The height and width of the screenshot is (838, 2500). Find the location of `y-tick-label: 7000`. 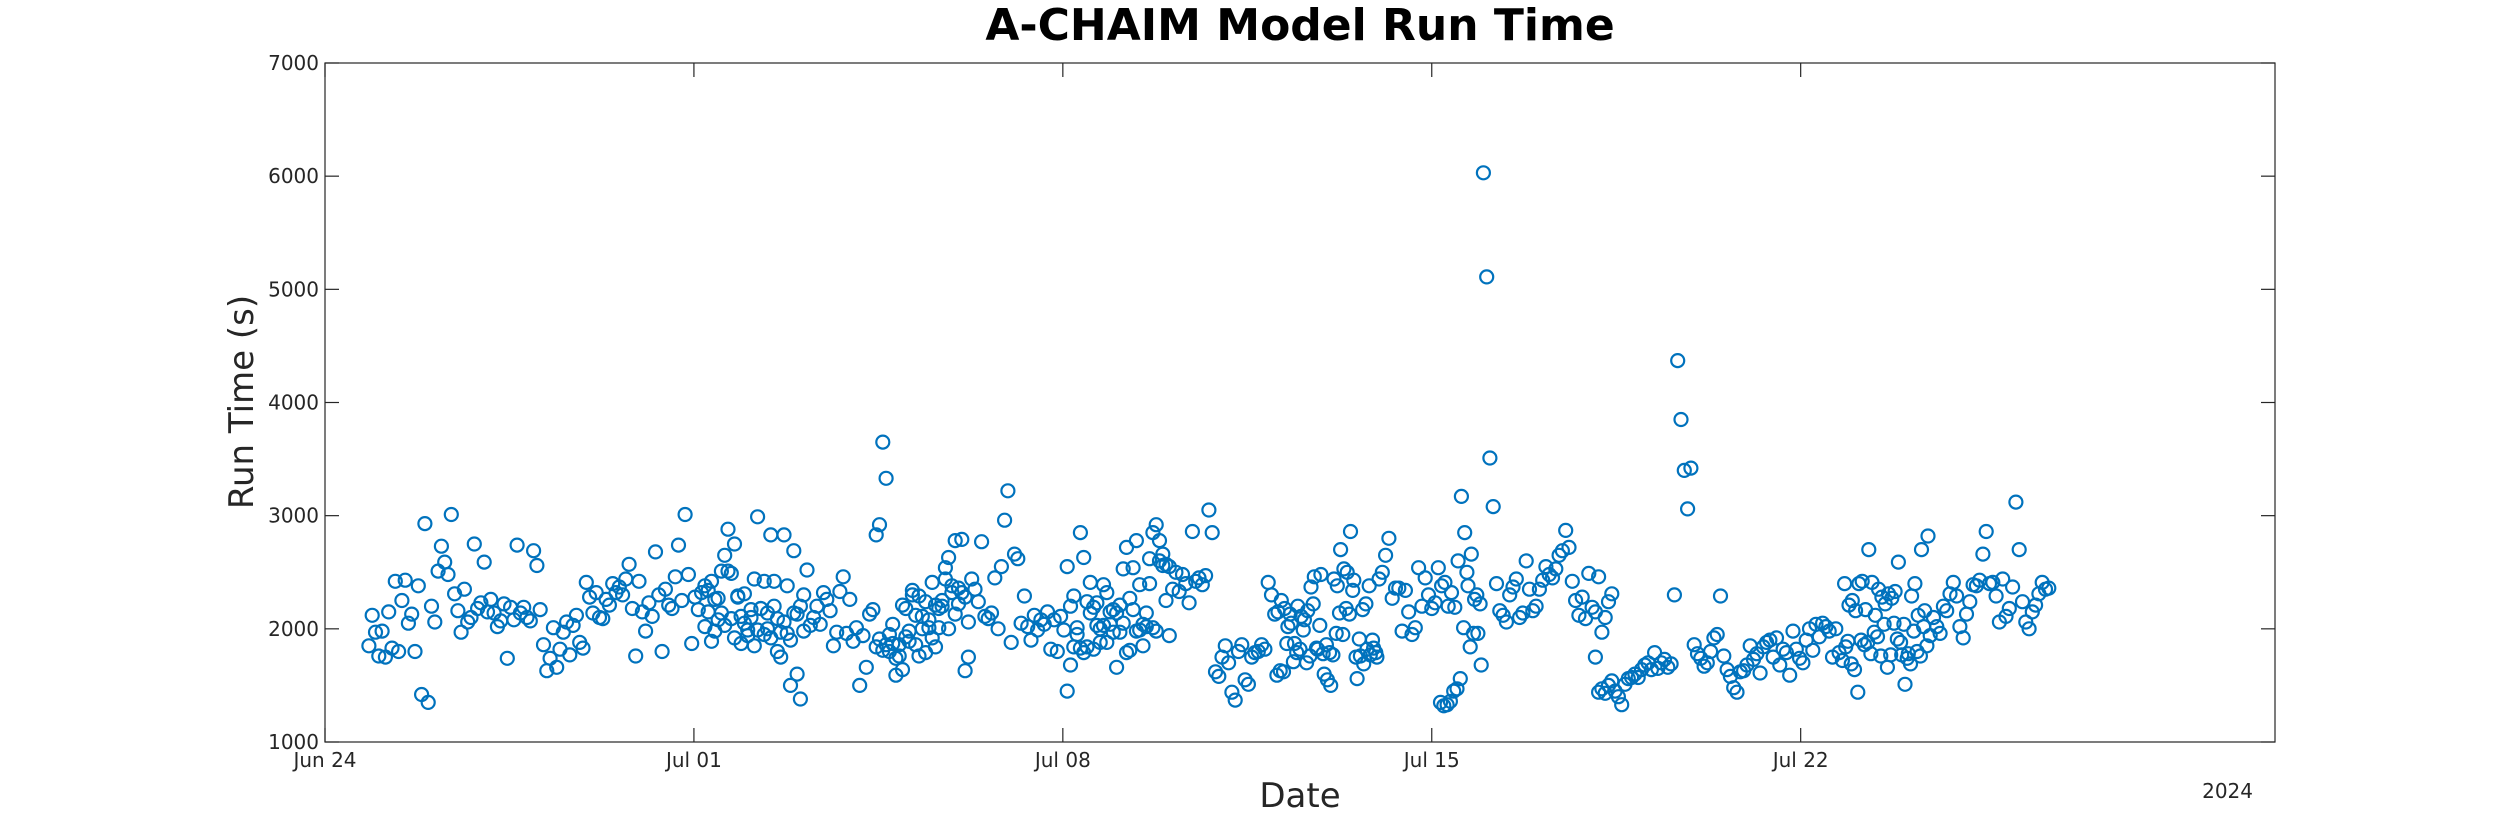

y-tick-label: 7000 is located at coordinates (293, 63).